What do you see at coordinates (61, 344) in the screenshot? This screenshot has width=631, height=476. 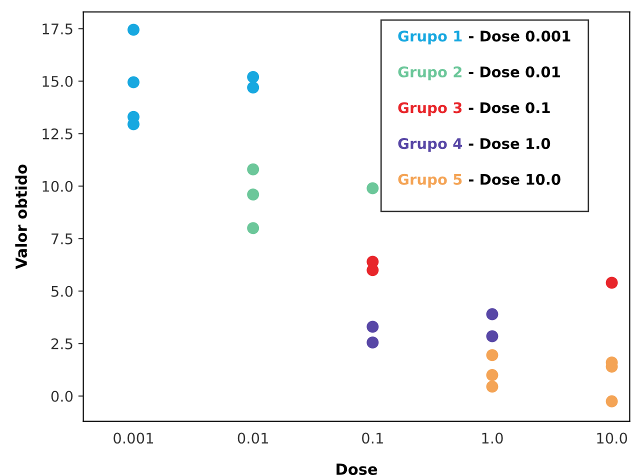 I see `y-tick-label: 2.5` at bounding box center [61, 344].